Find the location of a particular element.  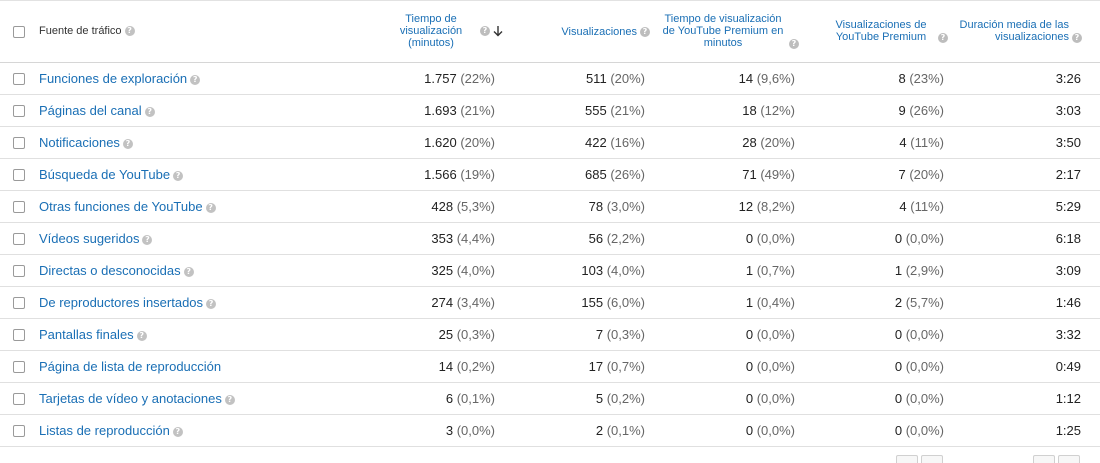

avg-view-duration-cell: 3:26 is located at coordinates (1068, 78).